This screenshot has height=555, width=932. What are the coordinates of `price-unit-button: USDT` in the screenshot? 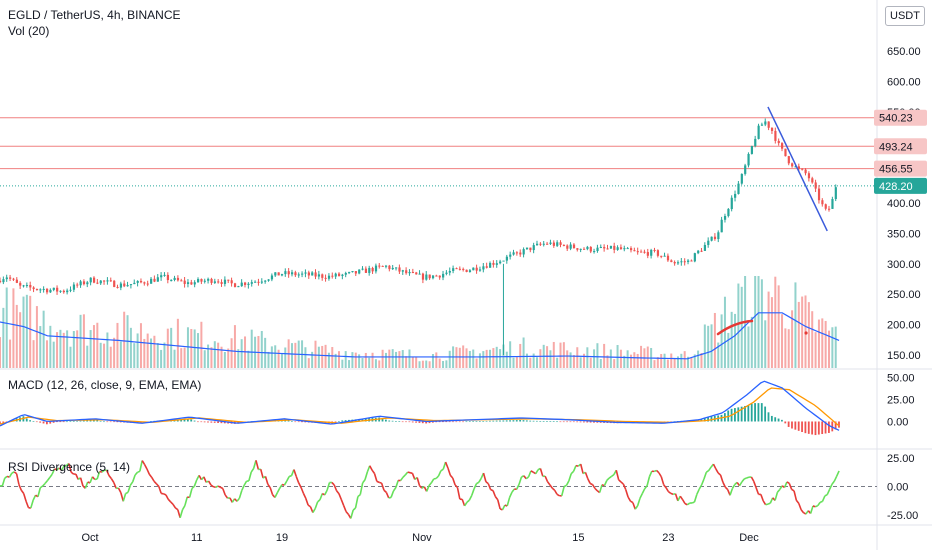 It's located at (905, 16).